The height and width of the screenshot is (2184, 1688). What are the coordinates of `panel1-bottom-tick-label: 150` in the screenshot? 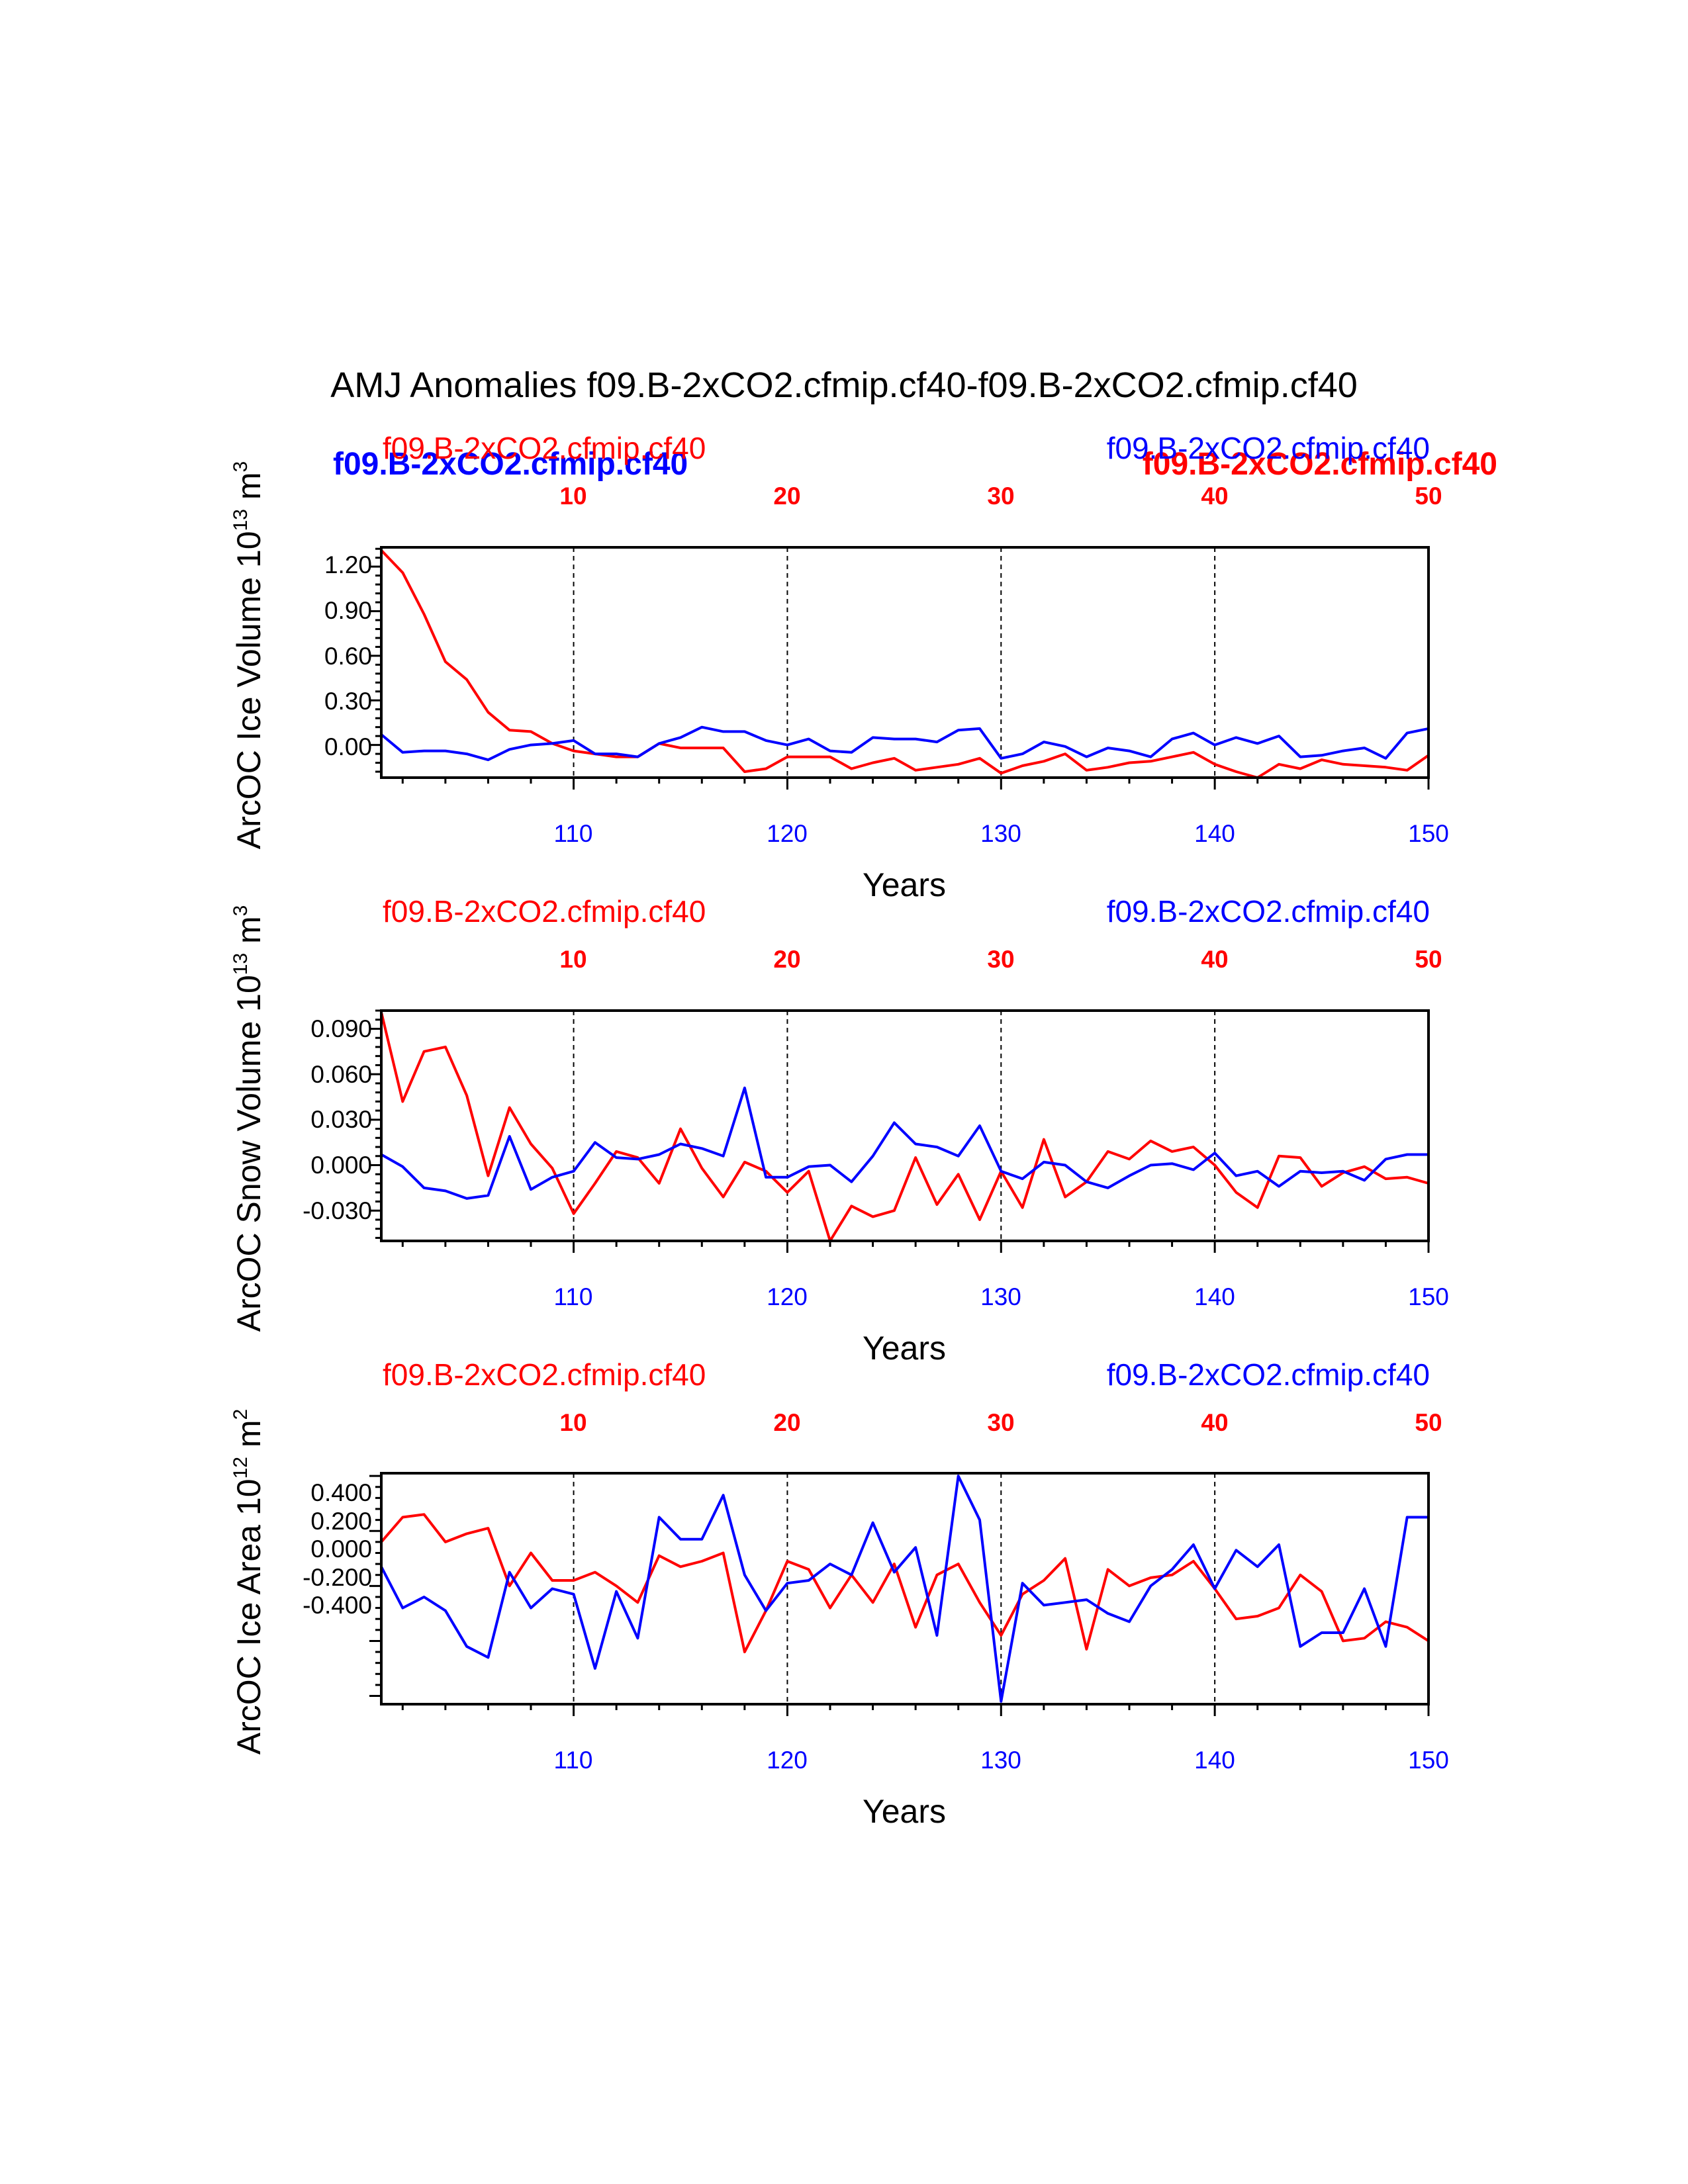 It's located at (1428, 833).